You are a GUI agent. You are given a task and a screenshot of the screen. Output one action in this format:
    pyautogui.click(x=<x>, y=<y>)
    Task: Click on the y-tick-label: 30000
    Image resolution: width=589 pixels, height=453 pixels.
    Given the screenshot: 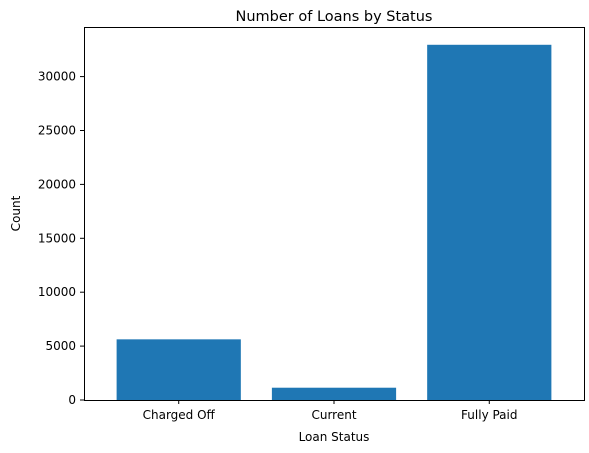 What is the action you would take?
    pyautogui.click(x=57, y=77)
    